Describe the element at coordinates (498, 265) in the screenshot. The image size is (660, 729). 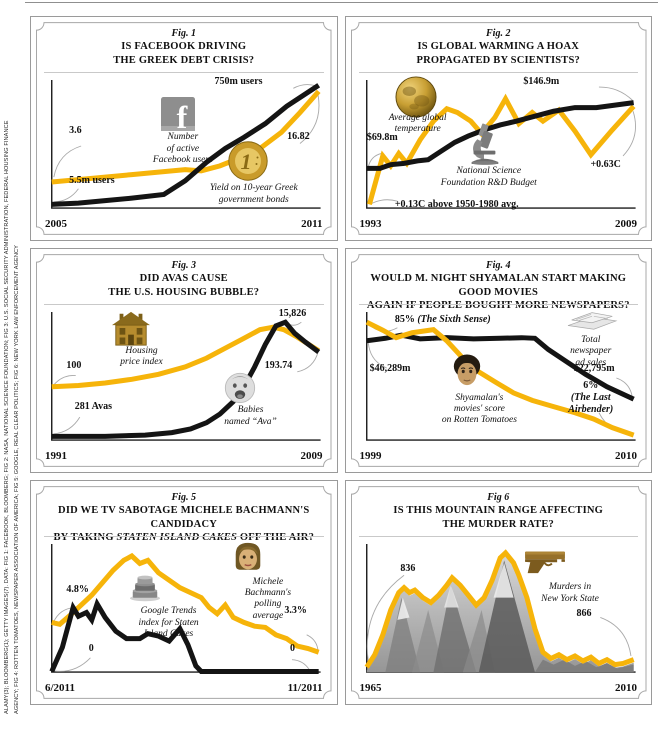
I see `figure-number: Fig. 4` at that location.